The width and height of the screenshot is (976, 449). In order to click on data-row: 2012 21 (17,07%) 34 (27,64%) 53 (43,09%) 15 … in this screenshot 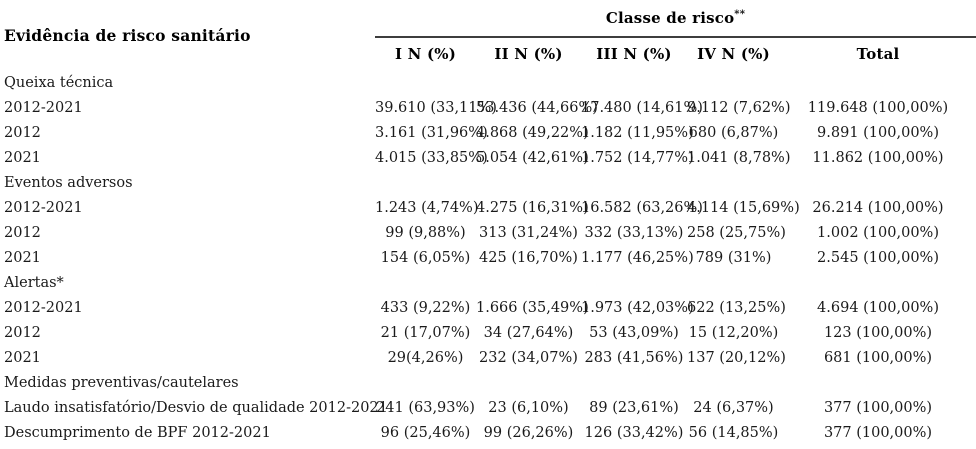, I will do `click(488, 332)`.